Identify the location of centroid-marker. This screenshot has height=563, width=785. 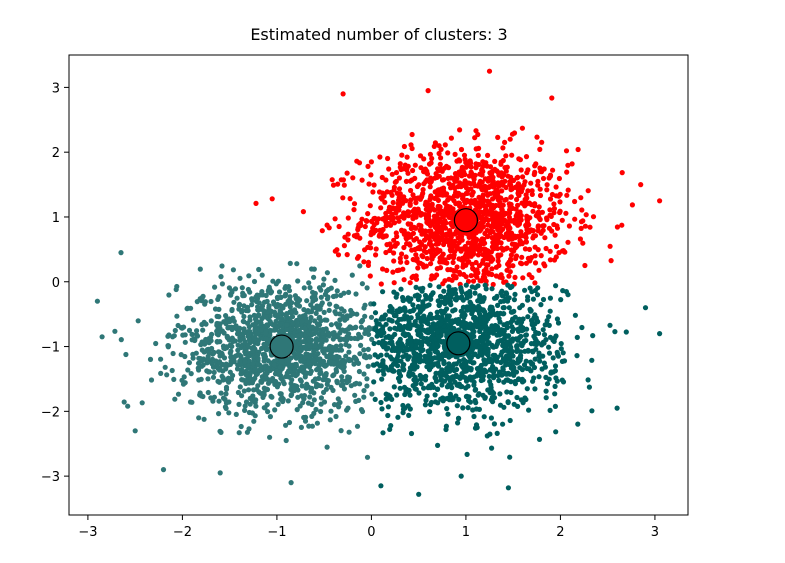
(458, 343).